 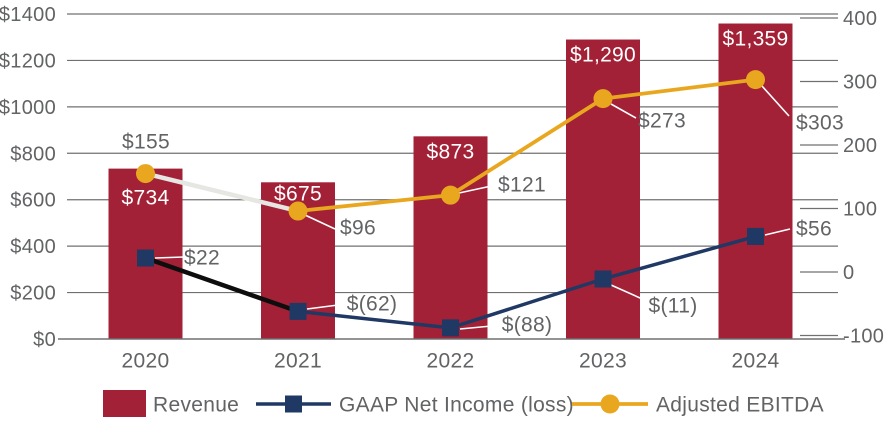 I want to click on left-axis-tick-label: $1400, so click(x=28, y=15).